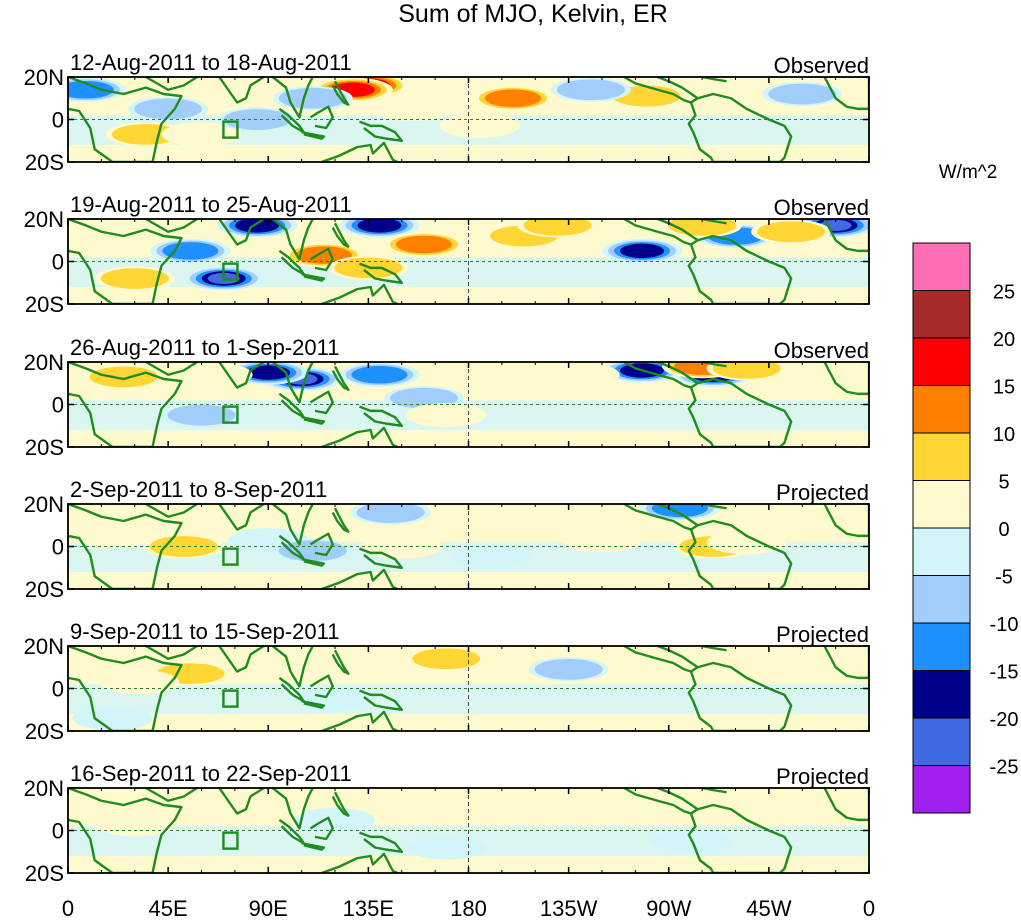 This screenshot has width=1021, height=921. Describe the element at coordinates (68, 908) in the screenshot. I see `x-tick-label: 0` at that location.